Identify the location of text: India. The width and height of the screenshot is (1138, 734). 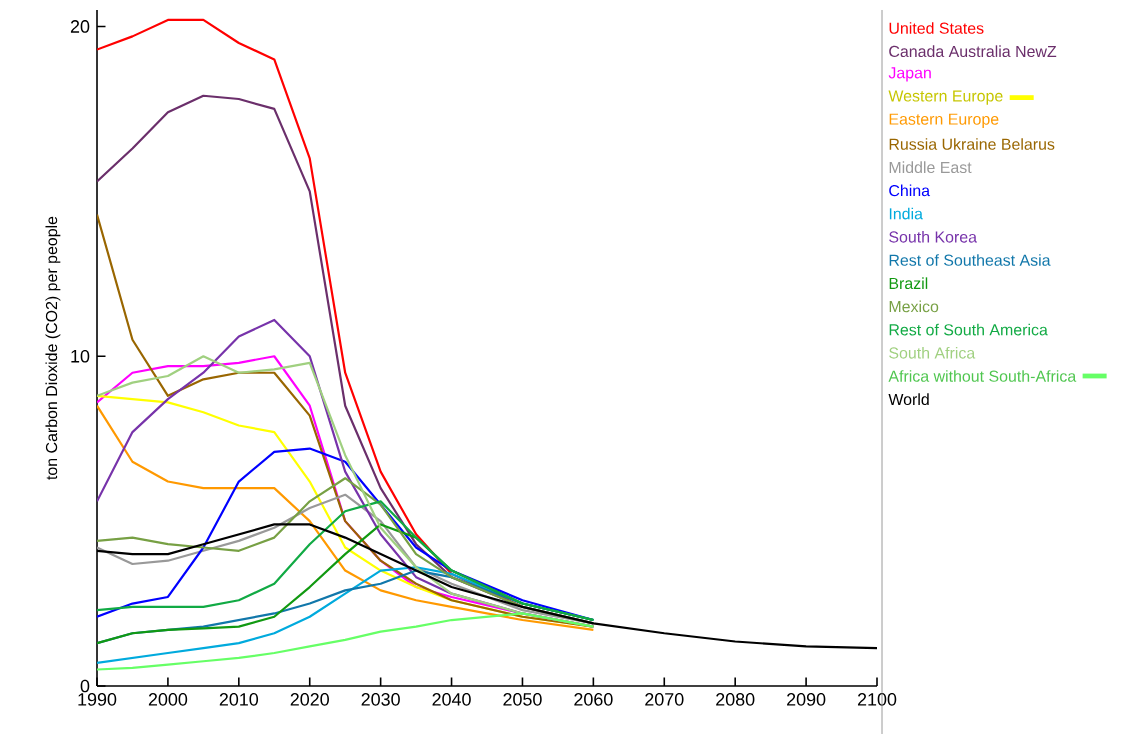
(906, 213).